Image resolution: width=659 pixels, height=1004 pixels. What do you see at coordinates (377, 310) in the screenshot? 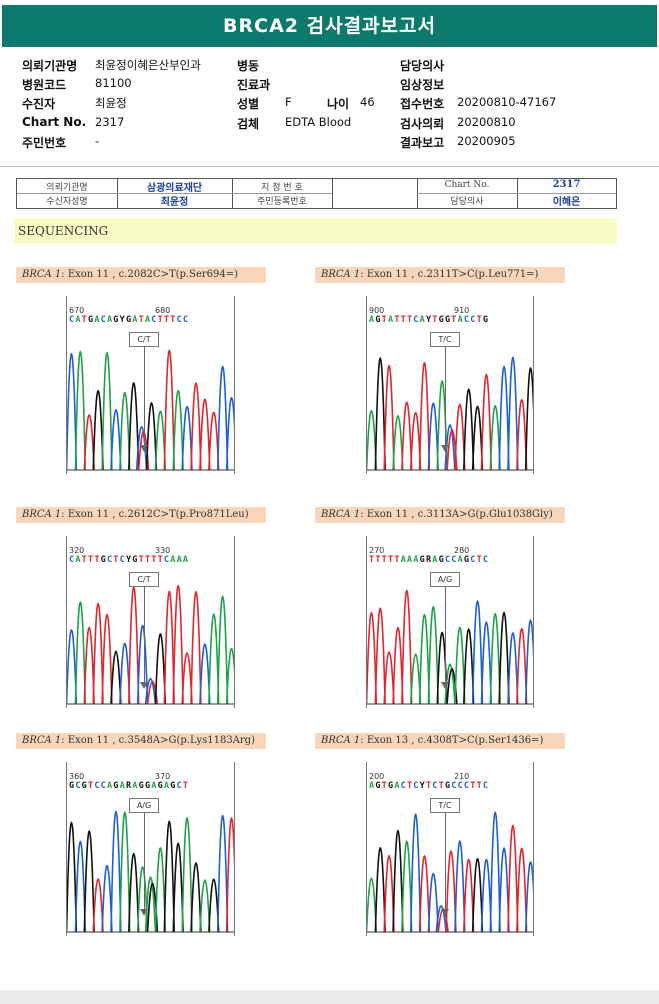
I see `position-start: 900` at bounding box center [377, 310].